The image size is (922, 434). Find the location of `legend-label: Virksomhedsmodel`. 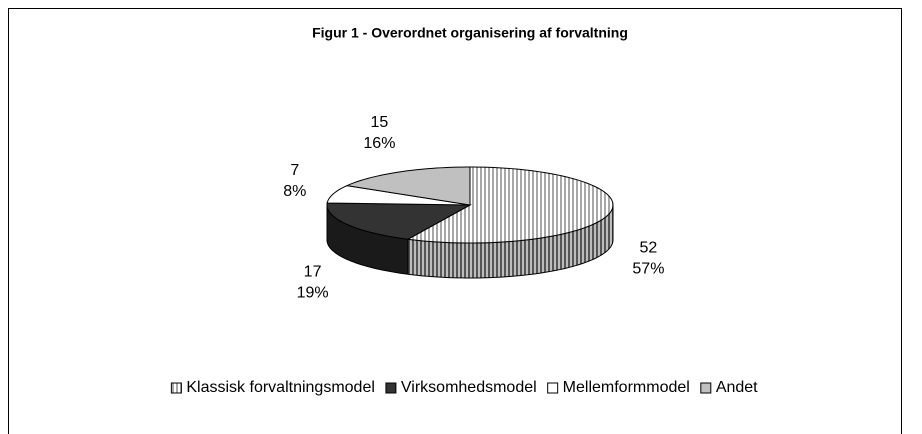

legend-label: Virksomhedsmodel is located at coordinates (469, 387).